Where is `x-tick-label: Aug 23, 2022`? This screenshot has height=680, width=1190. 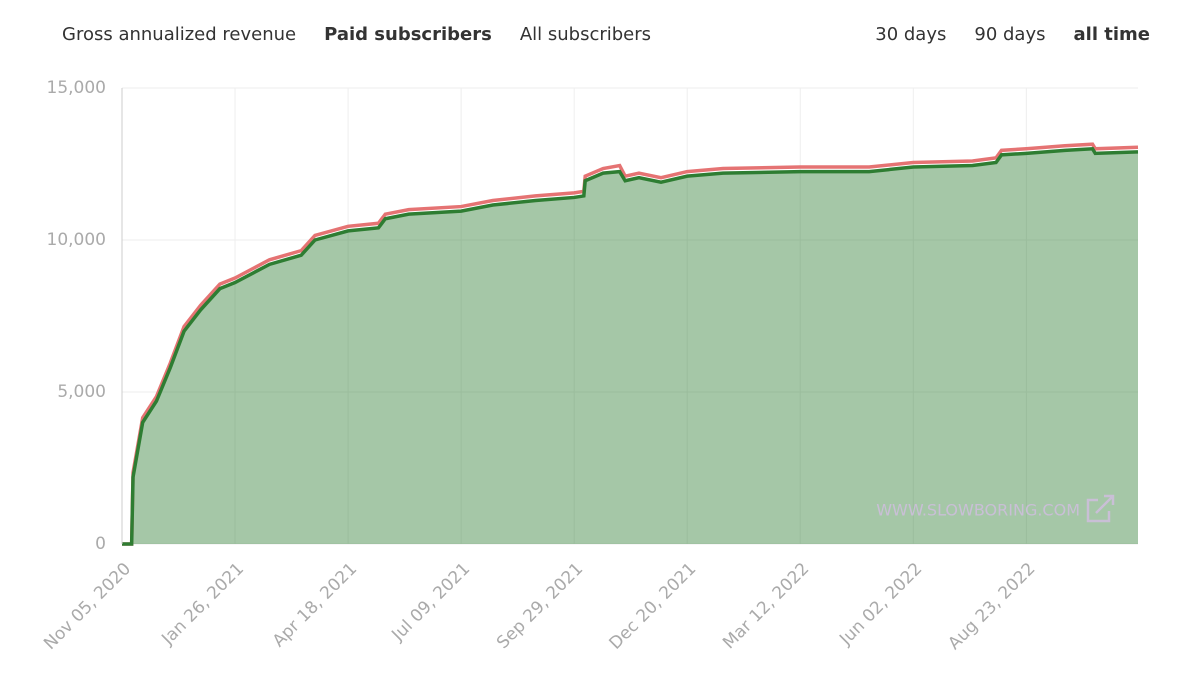 x-tick-label: Aug 23, 2022 is located at coordinates (991, 606).